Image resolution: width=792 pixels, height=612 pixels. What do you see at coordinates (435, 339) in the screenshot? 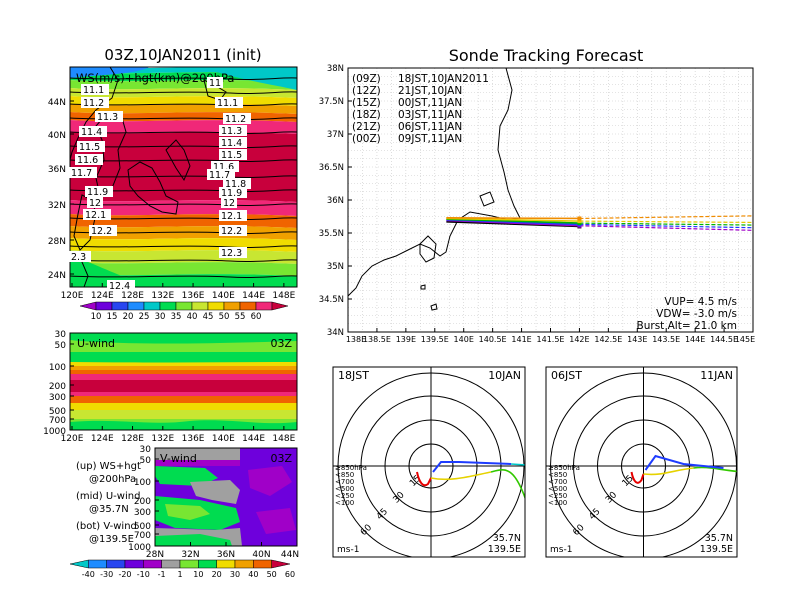
I see `x-tick-label: 139.5E` at bounding box center [435, 339].